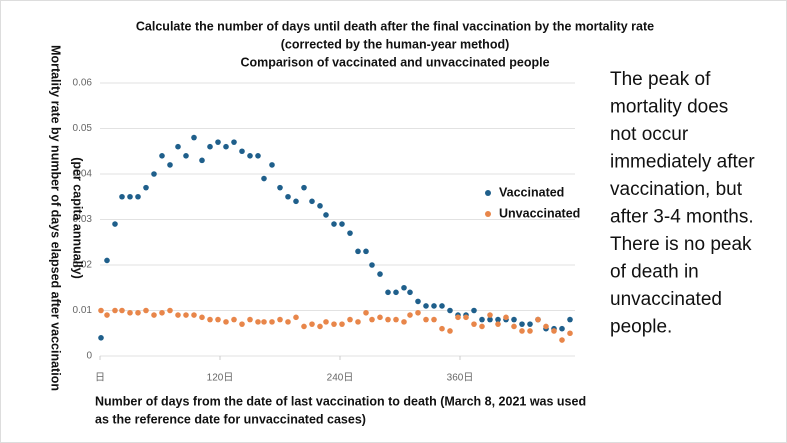 This screenshot has width=787, height=443. I want to click on legend-label: Vaccinated, so click(531, 192).